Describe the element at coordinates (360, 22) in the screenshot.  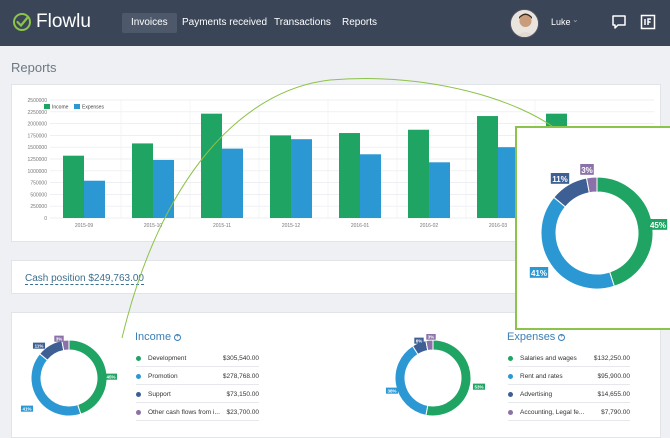
I see `nav-reports: Reports` at that location.